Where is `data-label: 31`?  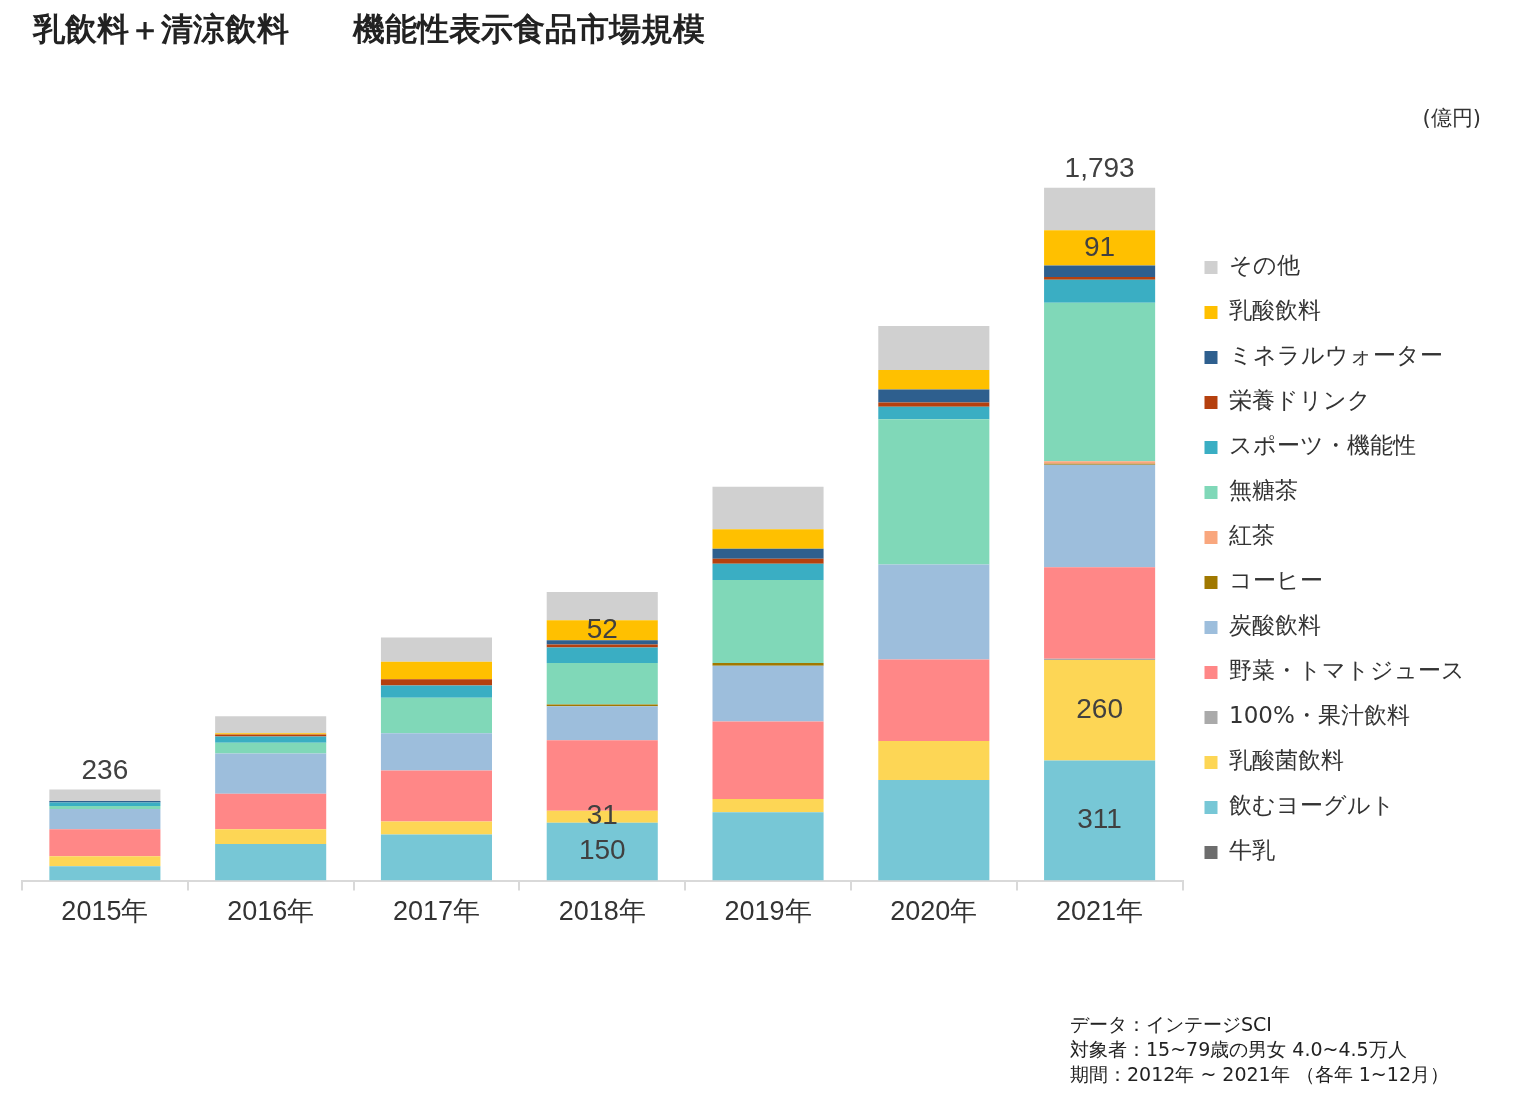
data-label: 31 is located at coordinates (602, 815).